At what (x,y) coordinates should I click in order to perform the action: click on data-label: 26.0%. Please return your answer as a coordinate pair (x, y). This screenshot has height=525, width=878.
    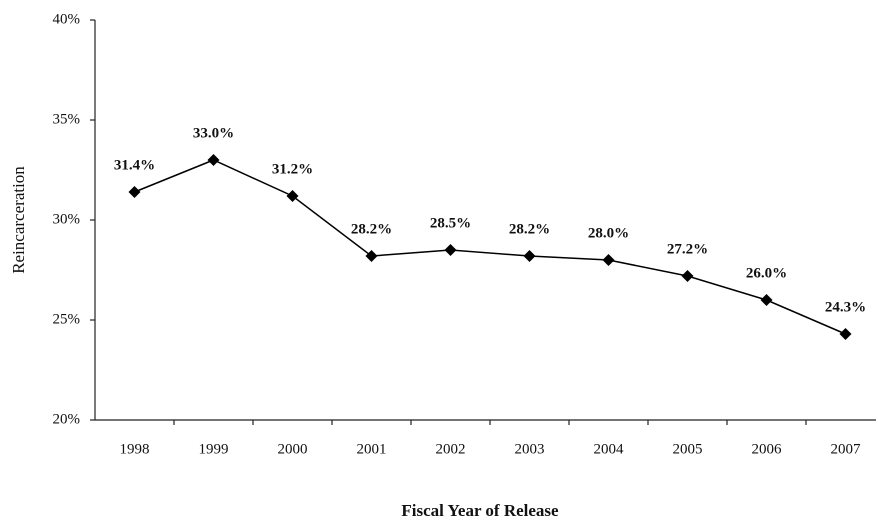
    Looking at the image, I should click on (766, 273).